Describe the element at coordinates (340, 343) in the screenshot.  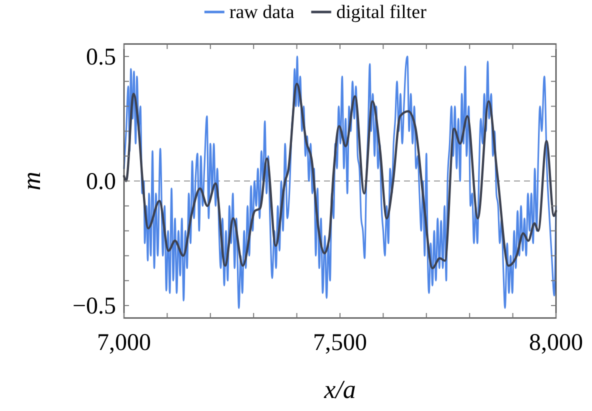
I see `x-tick-label: 7,500` at that location.